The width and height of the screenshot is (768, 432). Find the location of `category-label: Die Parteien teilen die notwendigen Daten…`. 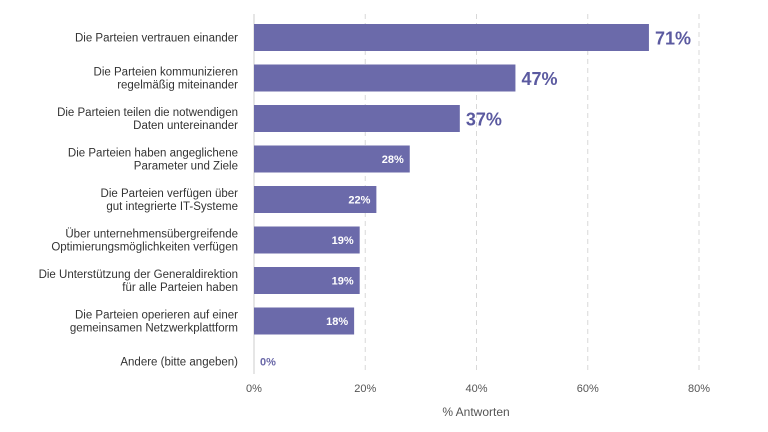

category-label: Die Parteien teilen die notwendigen Daten… is located at coordinates (147, 119).